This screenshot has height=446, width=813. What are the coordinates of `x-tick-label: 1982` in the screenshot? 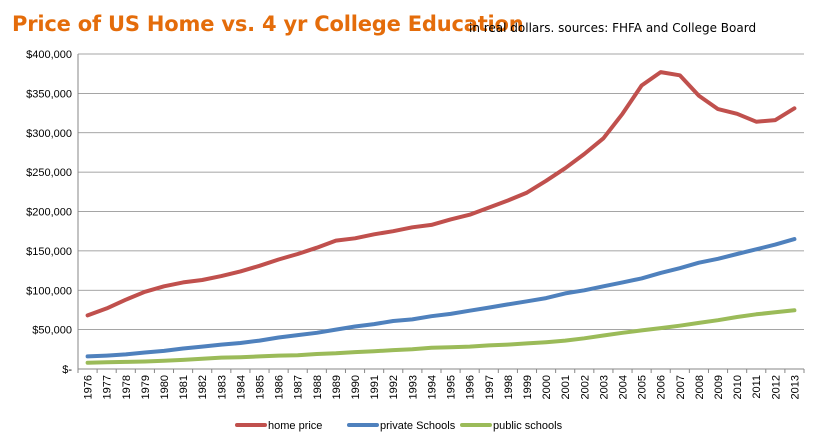 It's located at (203, 387).